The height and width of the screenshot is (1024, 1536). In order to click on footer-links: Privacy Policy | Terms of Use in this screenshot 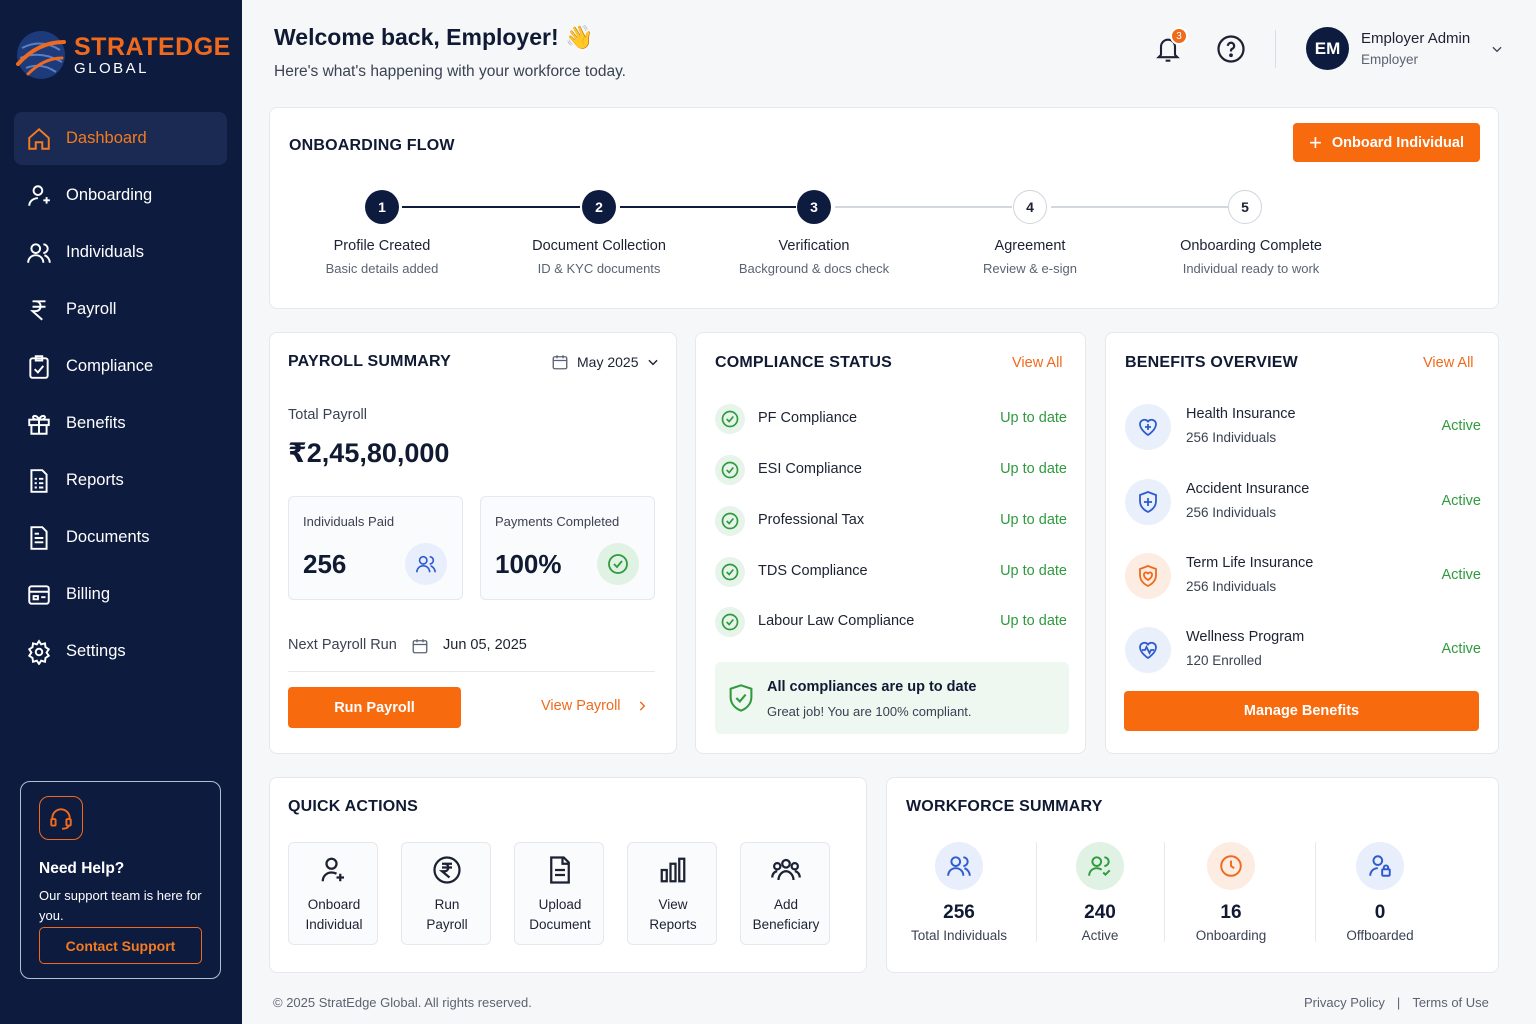, I will do `click(1396, 1002)`.